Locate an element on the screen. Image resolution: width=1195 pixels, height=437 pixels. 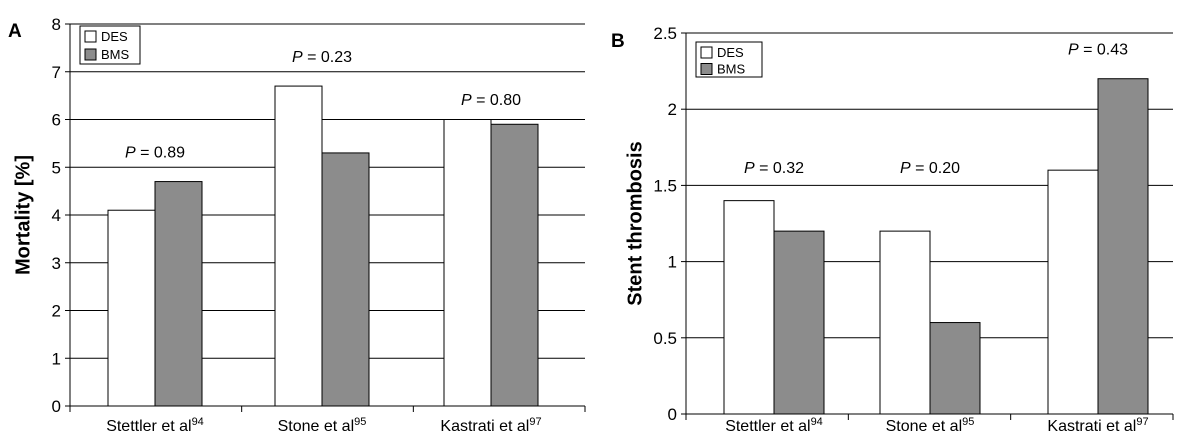
y-tick-label: 4 is located at coordinates (56, 215).